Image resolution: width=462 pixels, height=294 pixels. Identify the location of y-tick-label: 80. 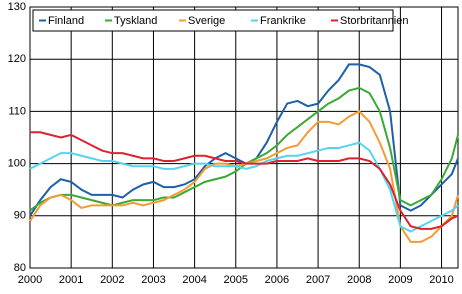
(20, 268).